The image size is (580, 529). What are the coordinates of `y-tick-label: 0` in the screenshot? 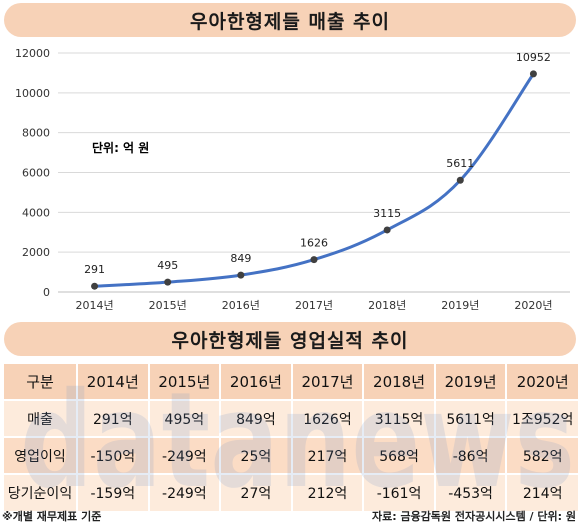 It's located at (46, 292).